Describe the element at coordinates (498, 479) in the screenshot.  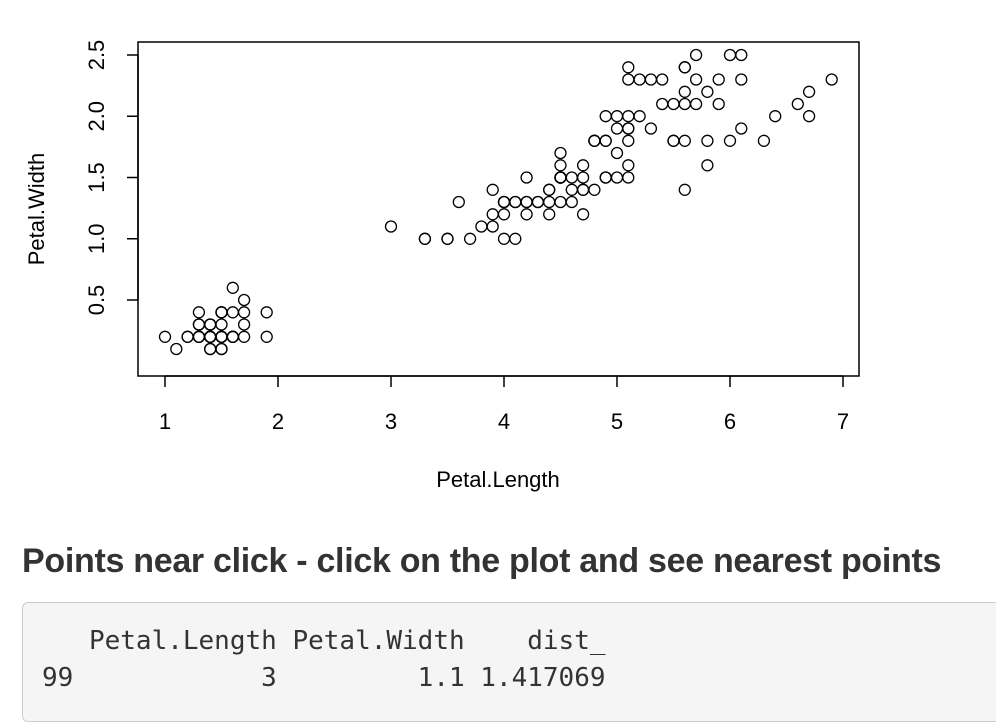
I see `x-axis-label: Petal.Length` at that location.